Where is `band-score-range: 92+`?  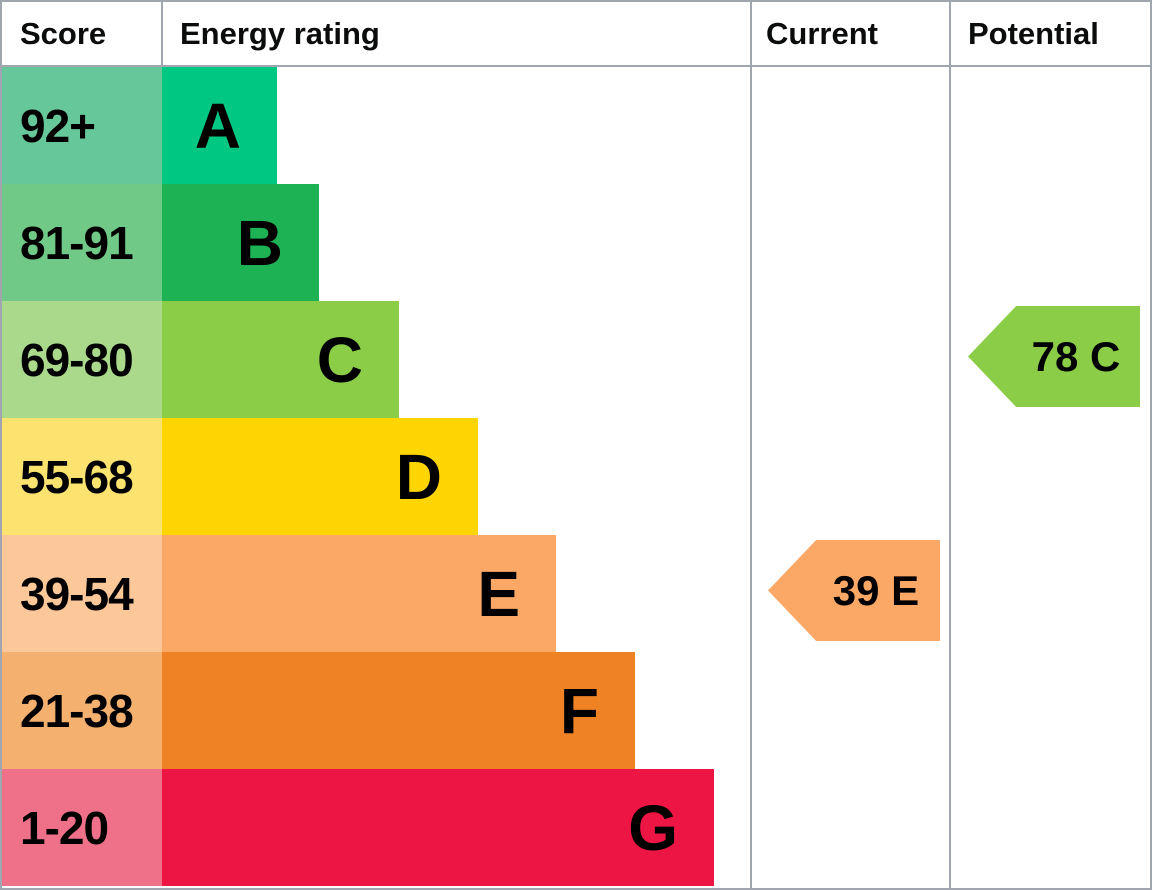
band-score-range: 92+ is located at coordinates (82, 125).